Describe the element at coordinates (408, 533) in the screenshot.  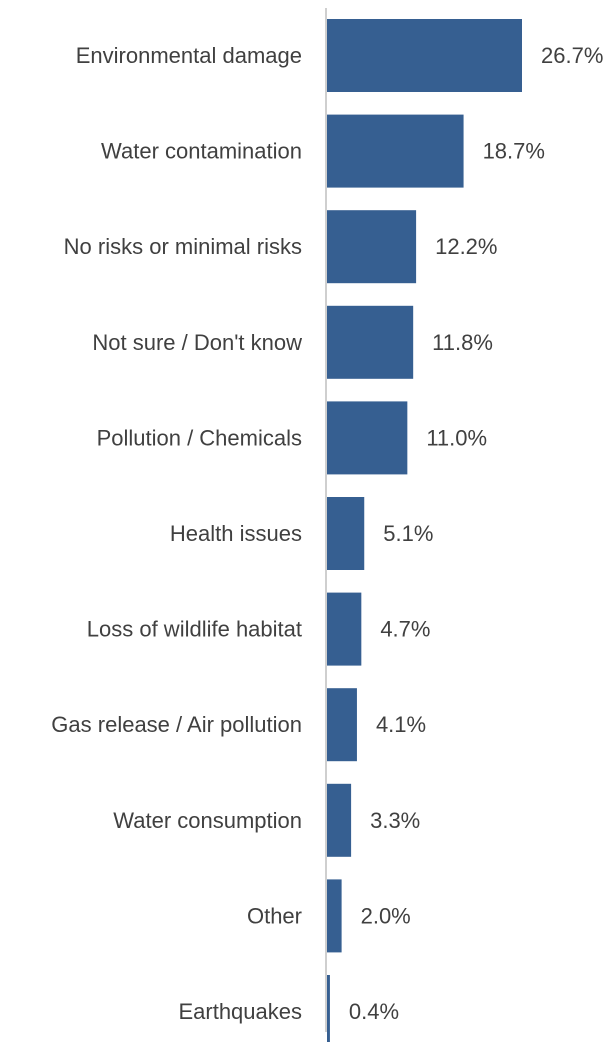
I see `value-label-5: 5.1%` at that location.